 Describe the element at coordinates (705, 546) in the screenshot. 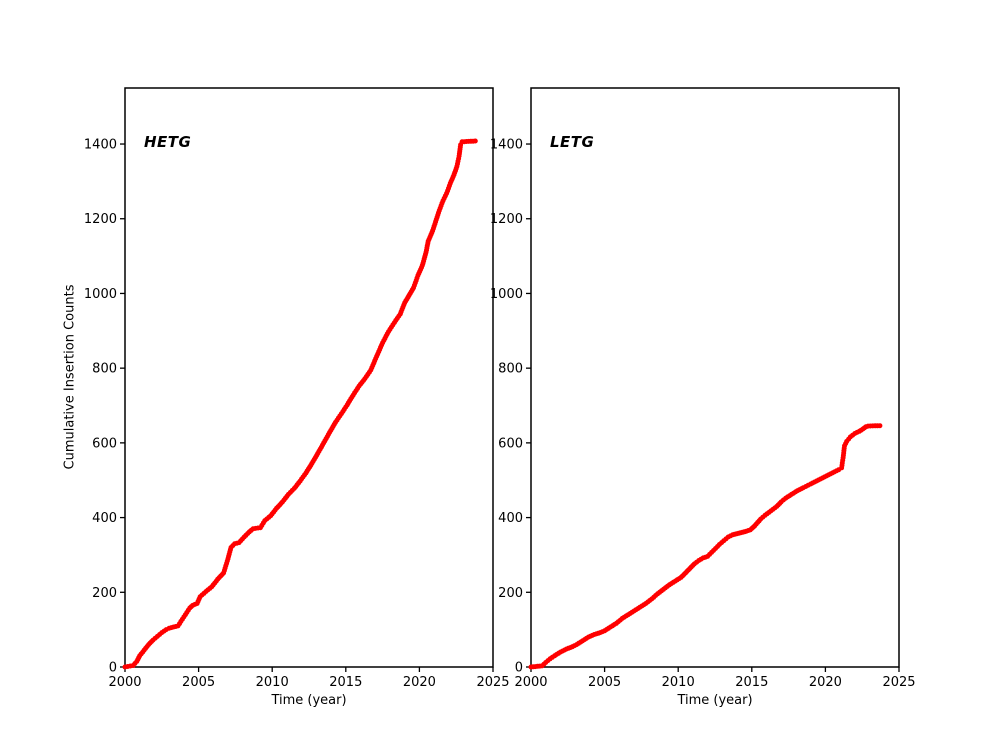

I see `letg-series` at that location.